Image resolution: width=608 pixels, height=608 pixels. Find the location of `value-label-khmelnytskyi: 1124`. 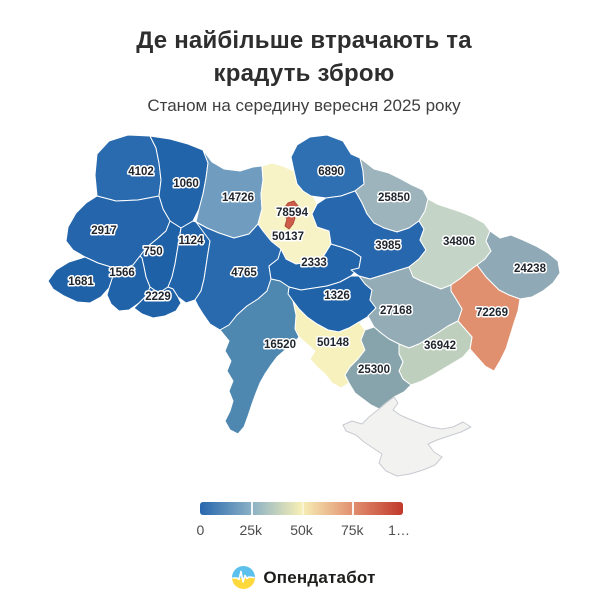

value-label-khmelnytskyi: 1124 is located at coordinates (192, 241).